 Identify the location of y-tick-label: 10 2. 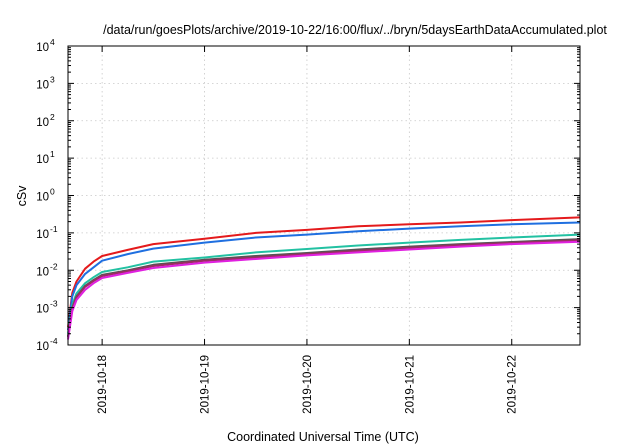
(45, 120).